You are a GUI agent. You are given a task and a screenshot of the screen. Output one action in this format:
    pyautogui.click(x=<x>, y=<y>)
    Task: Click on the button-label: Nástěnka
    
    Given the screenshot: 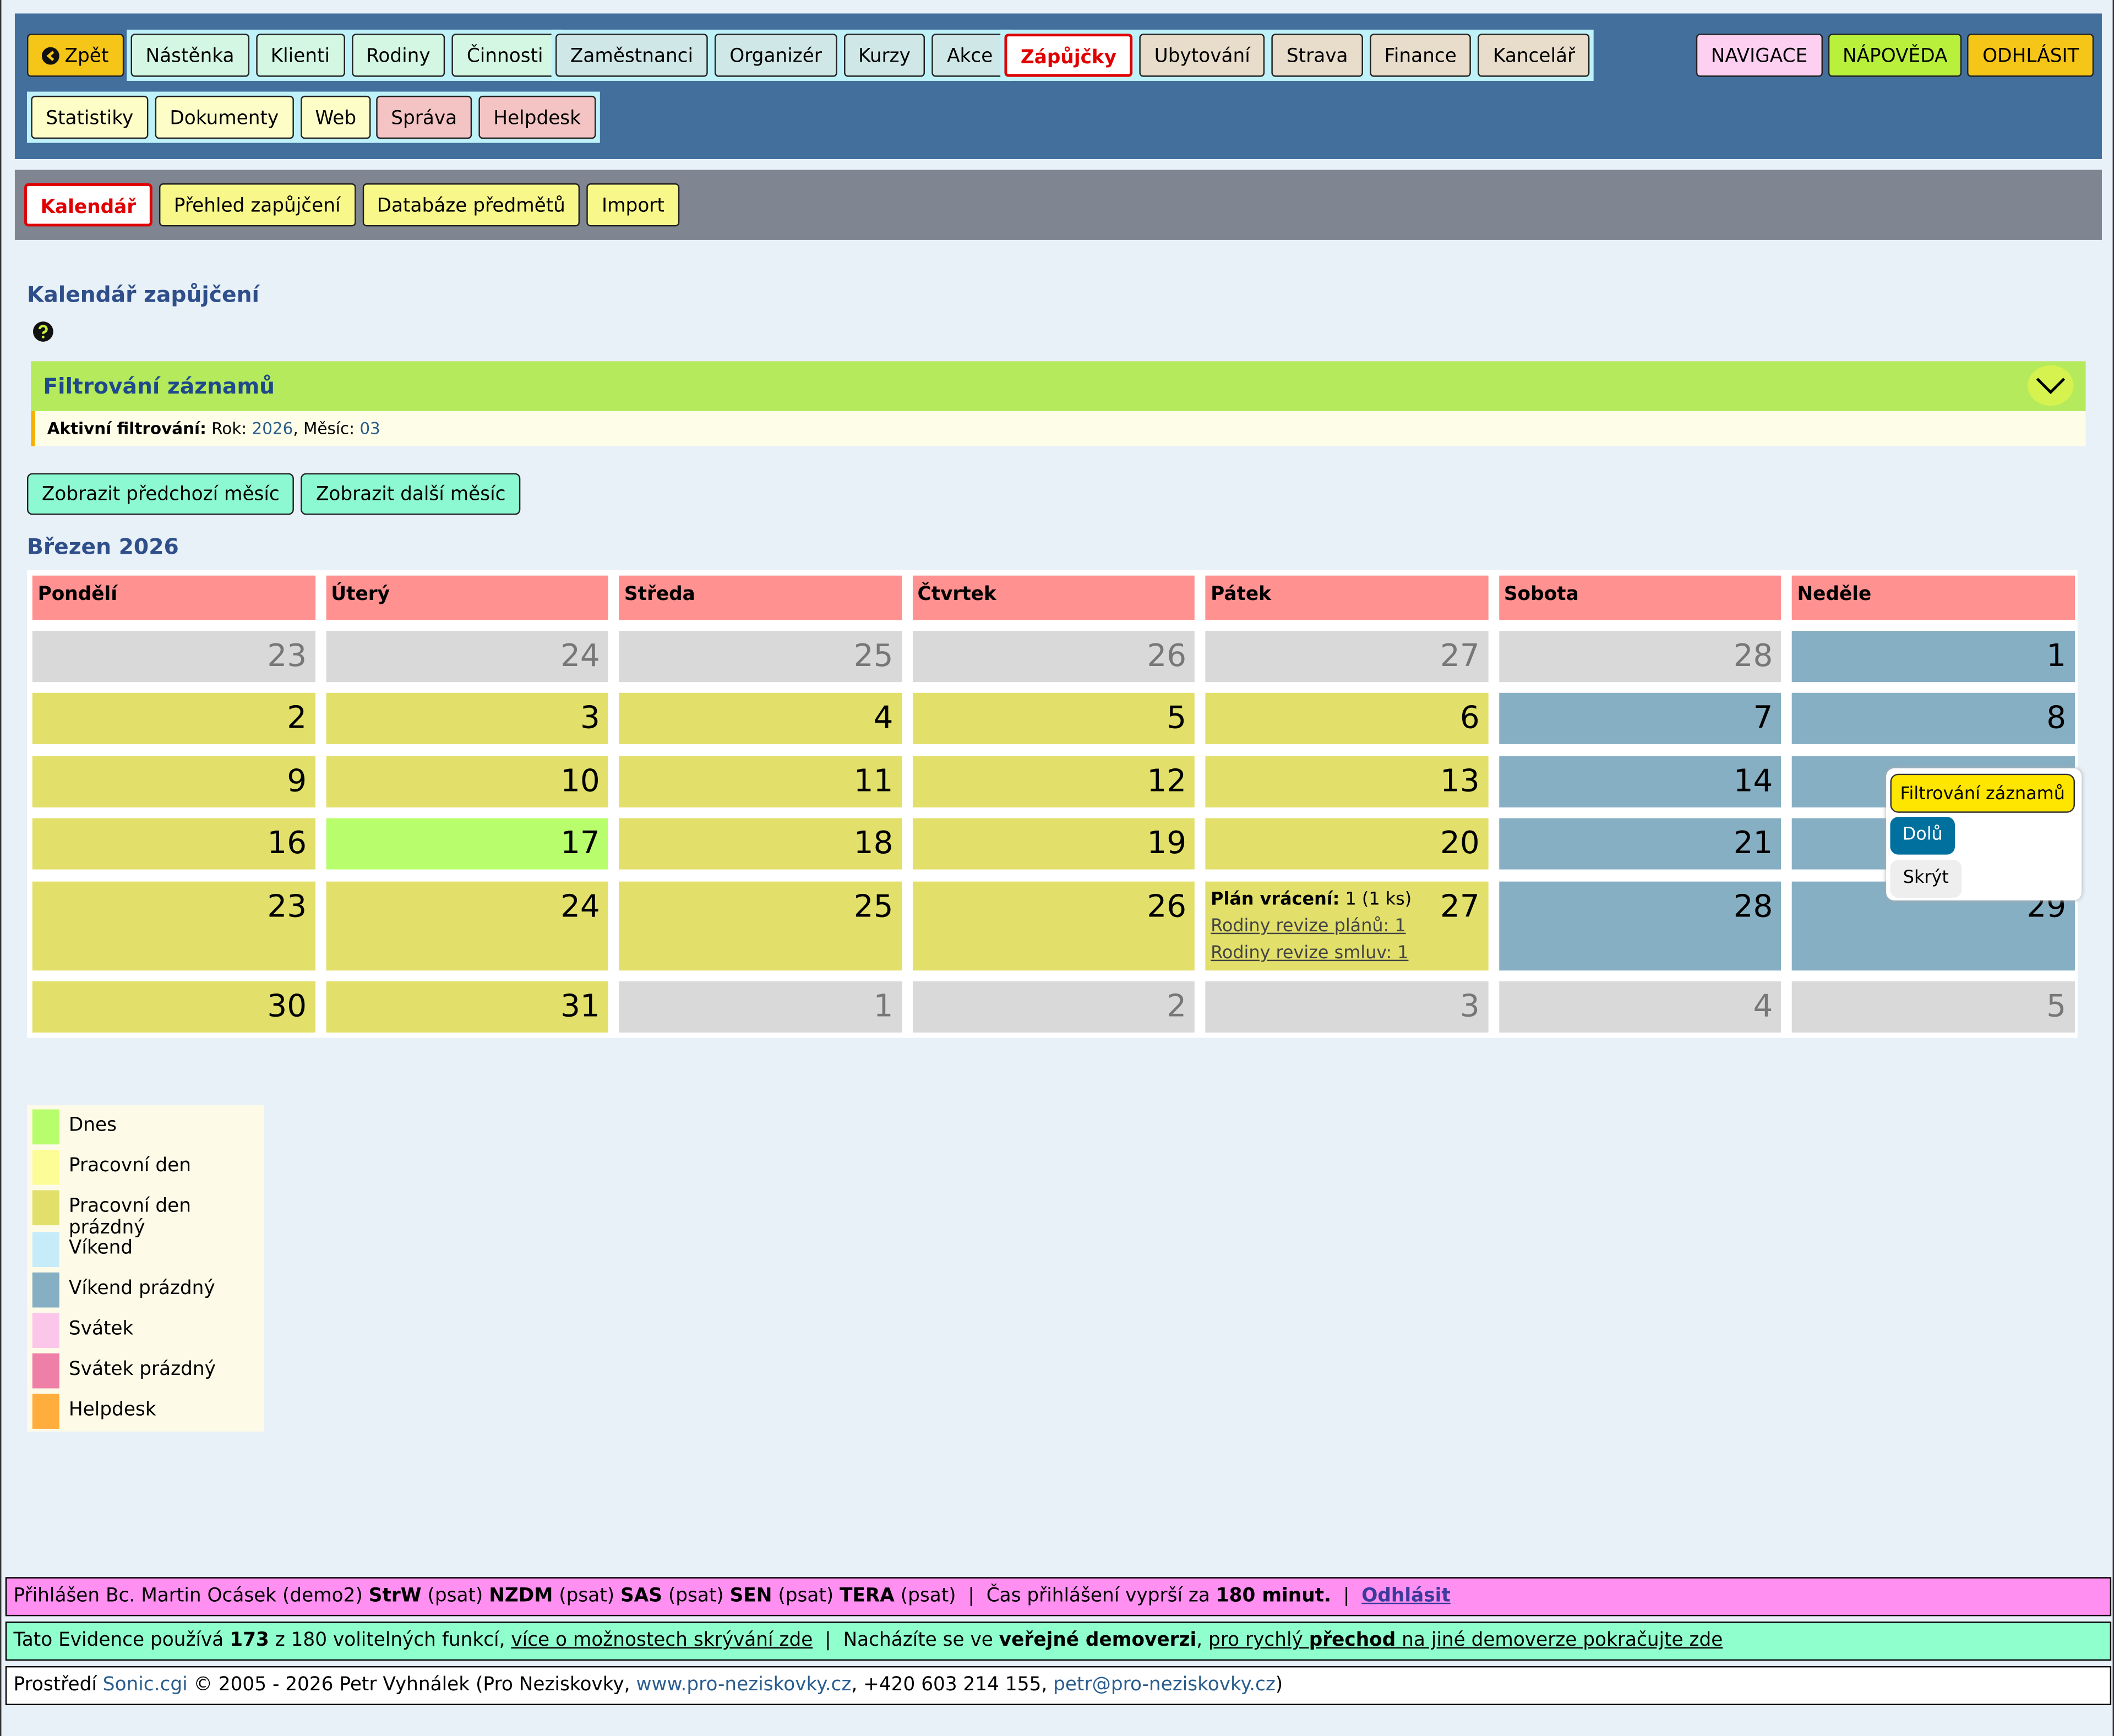 What is the action you would take?
    pyautogui.click(x=190, y=57)
    